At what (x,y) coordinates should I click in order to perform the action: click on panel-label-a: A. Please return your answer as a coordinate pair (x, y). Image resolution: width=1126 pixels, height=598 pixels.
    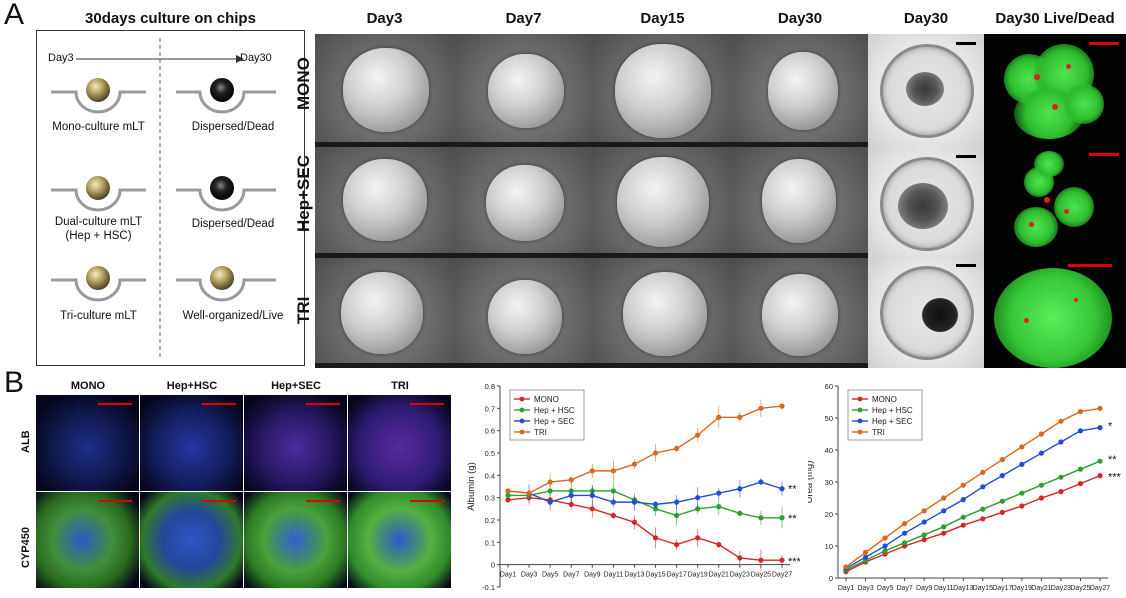
    Looking at the image, I should click on (14, 15).